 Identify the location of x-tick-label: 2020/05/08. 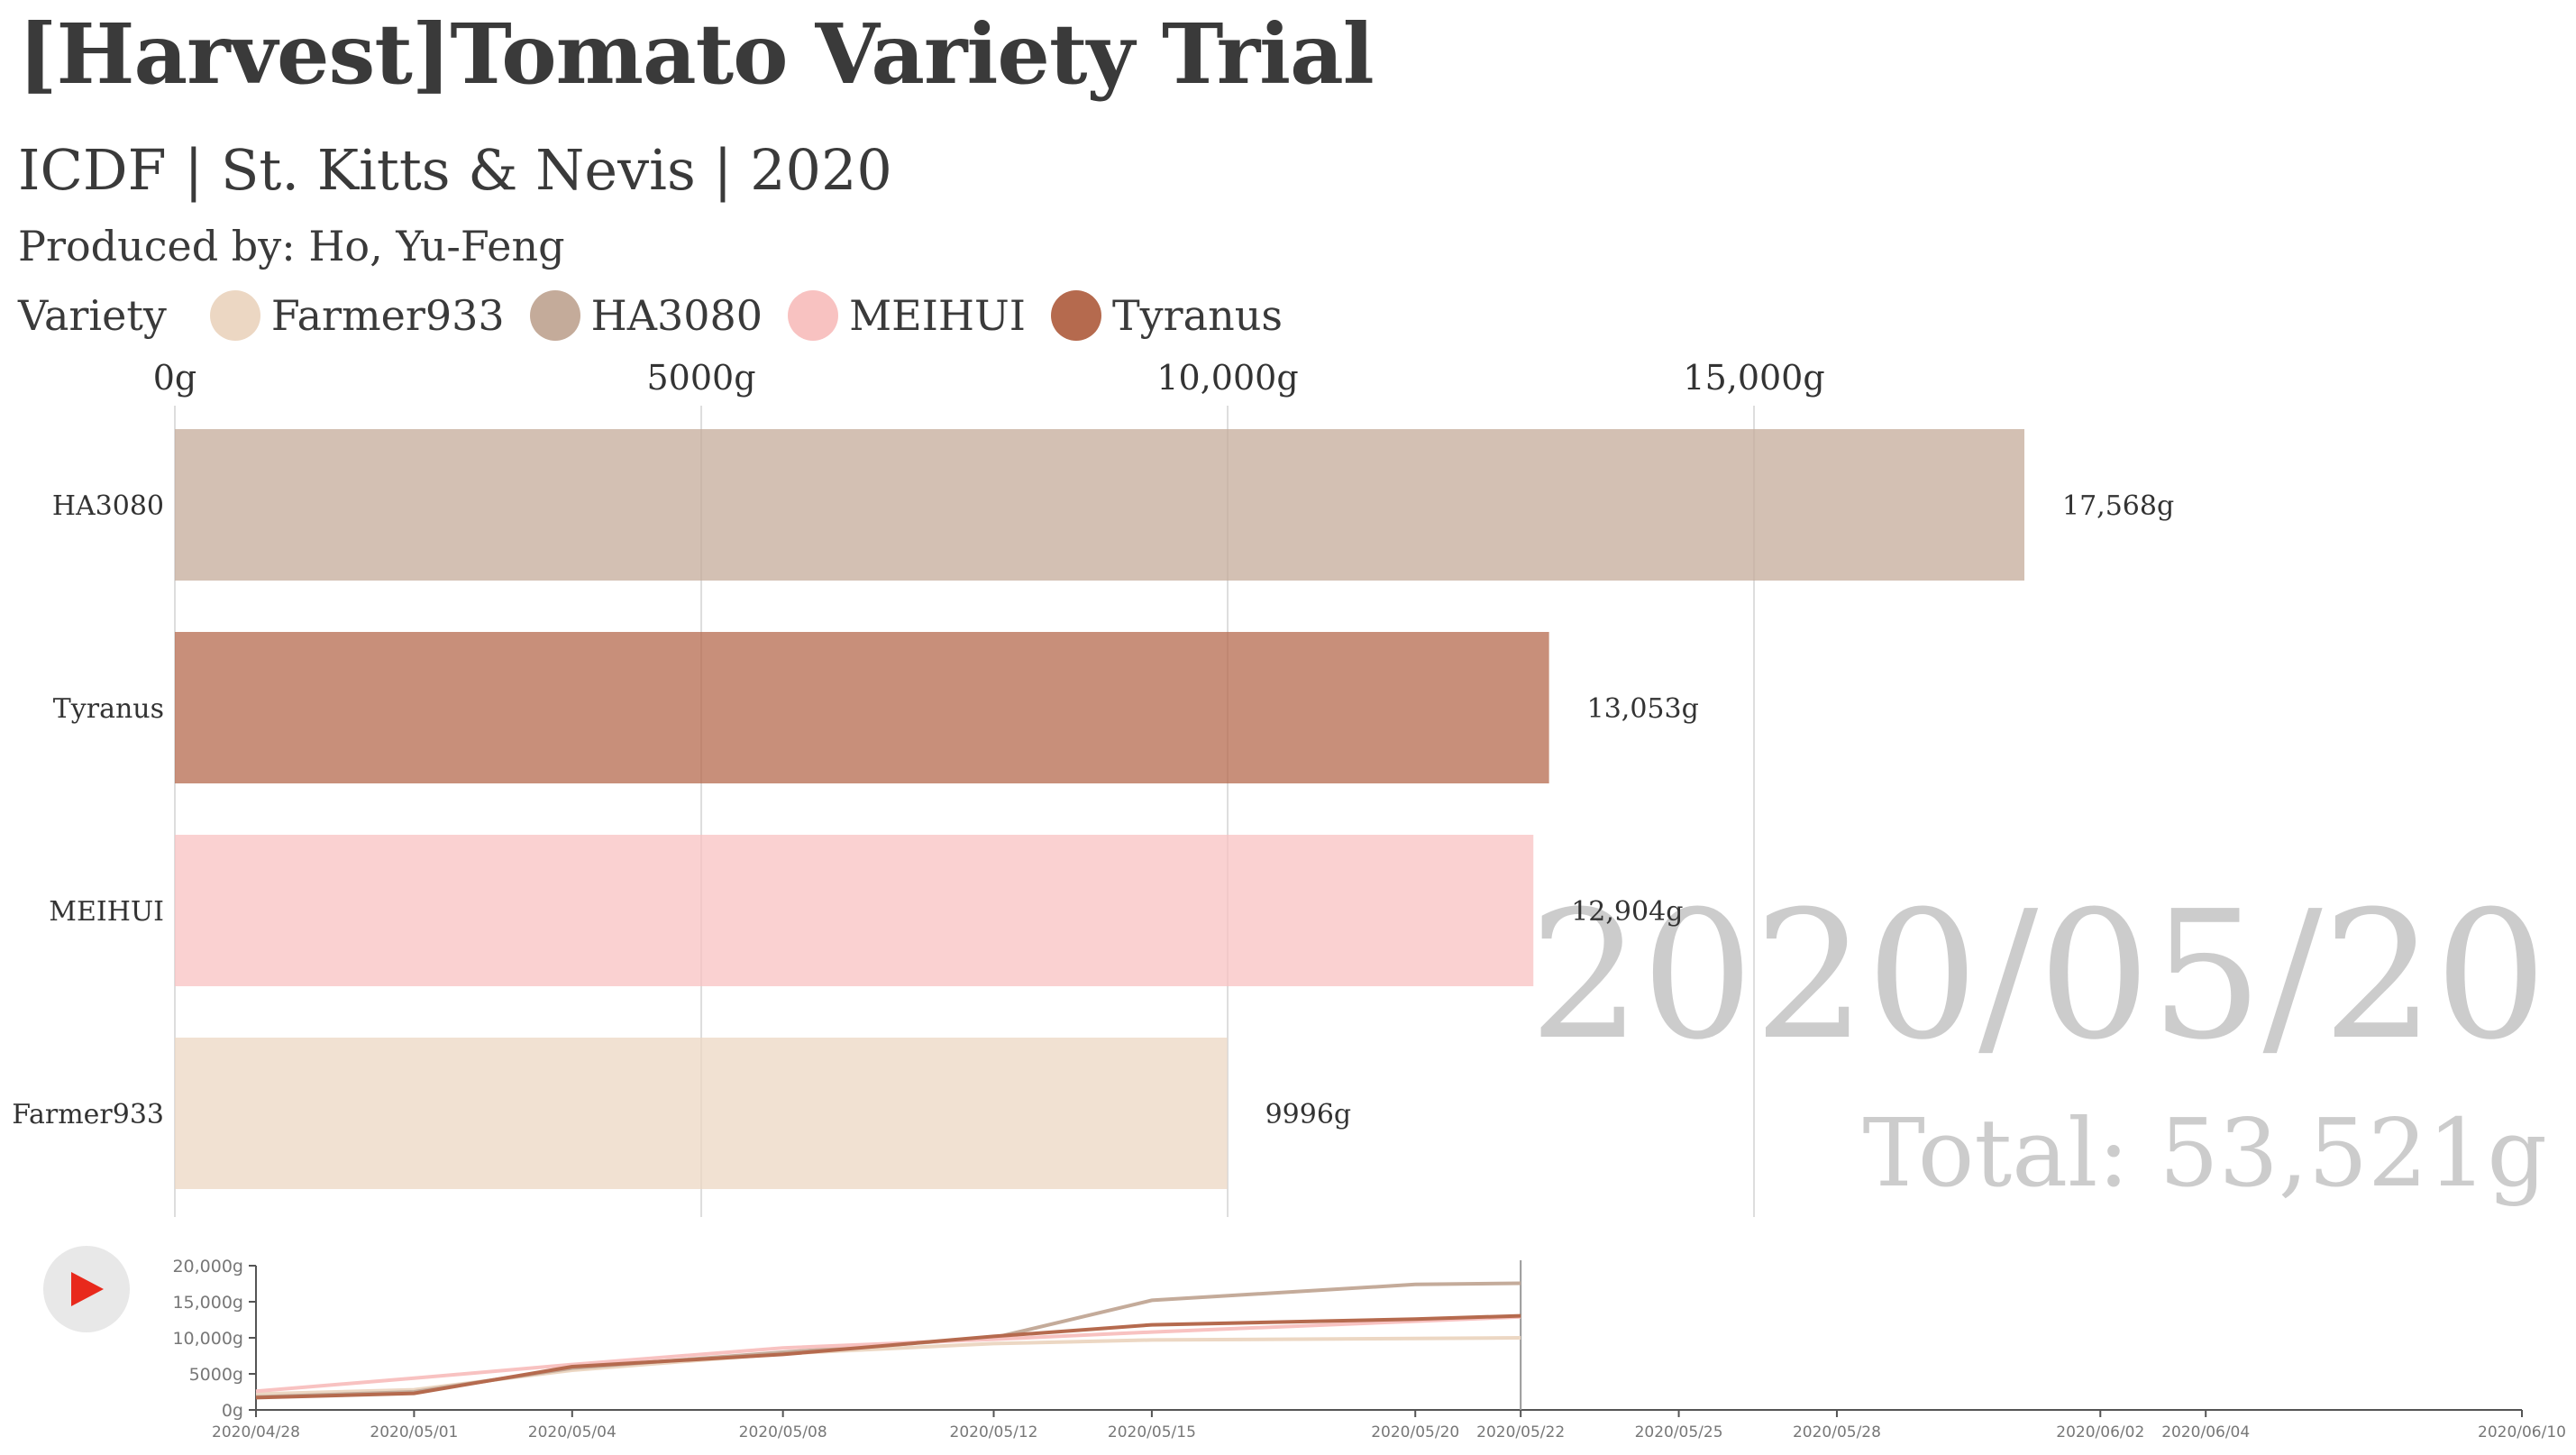
(783, 1432).